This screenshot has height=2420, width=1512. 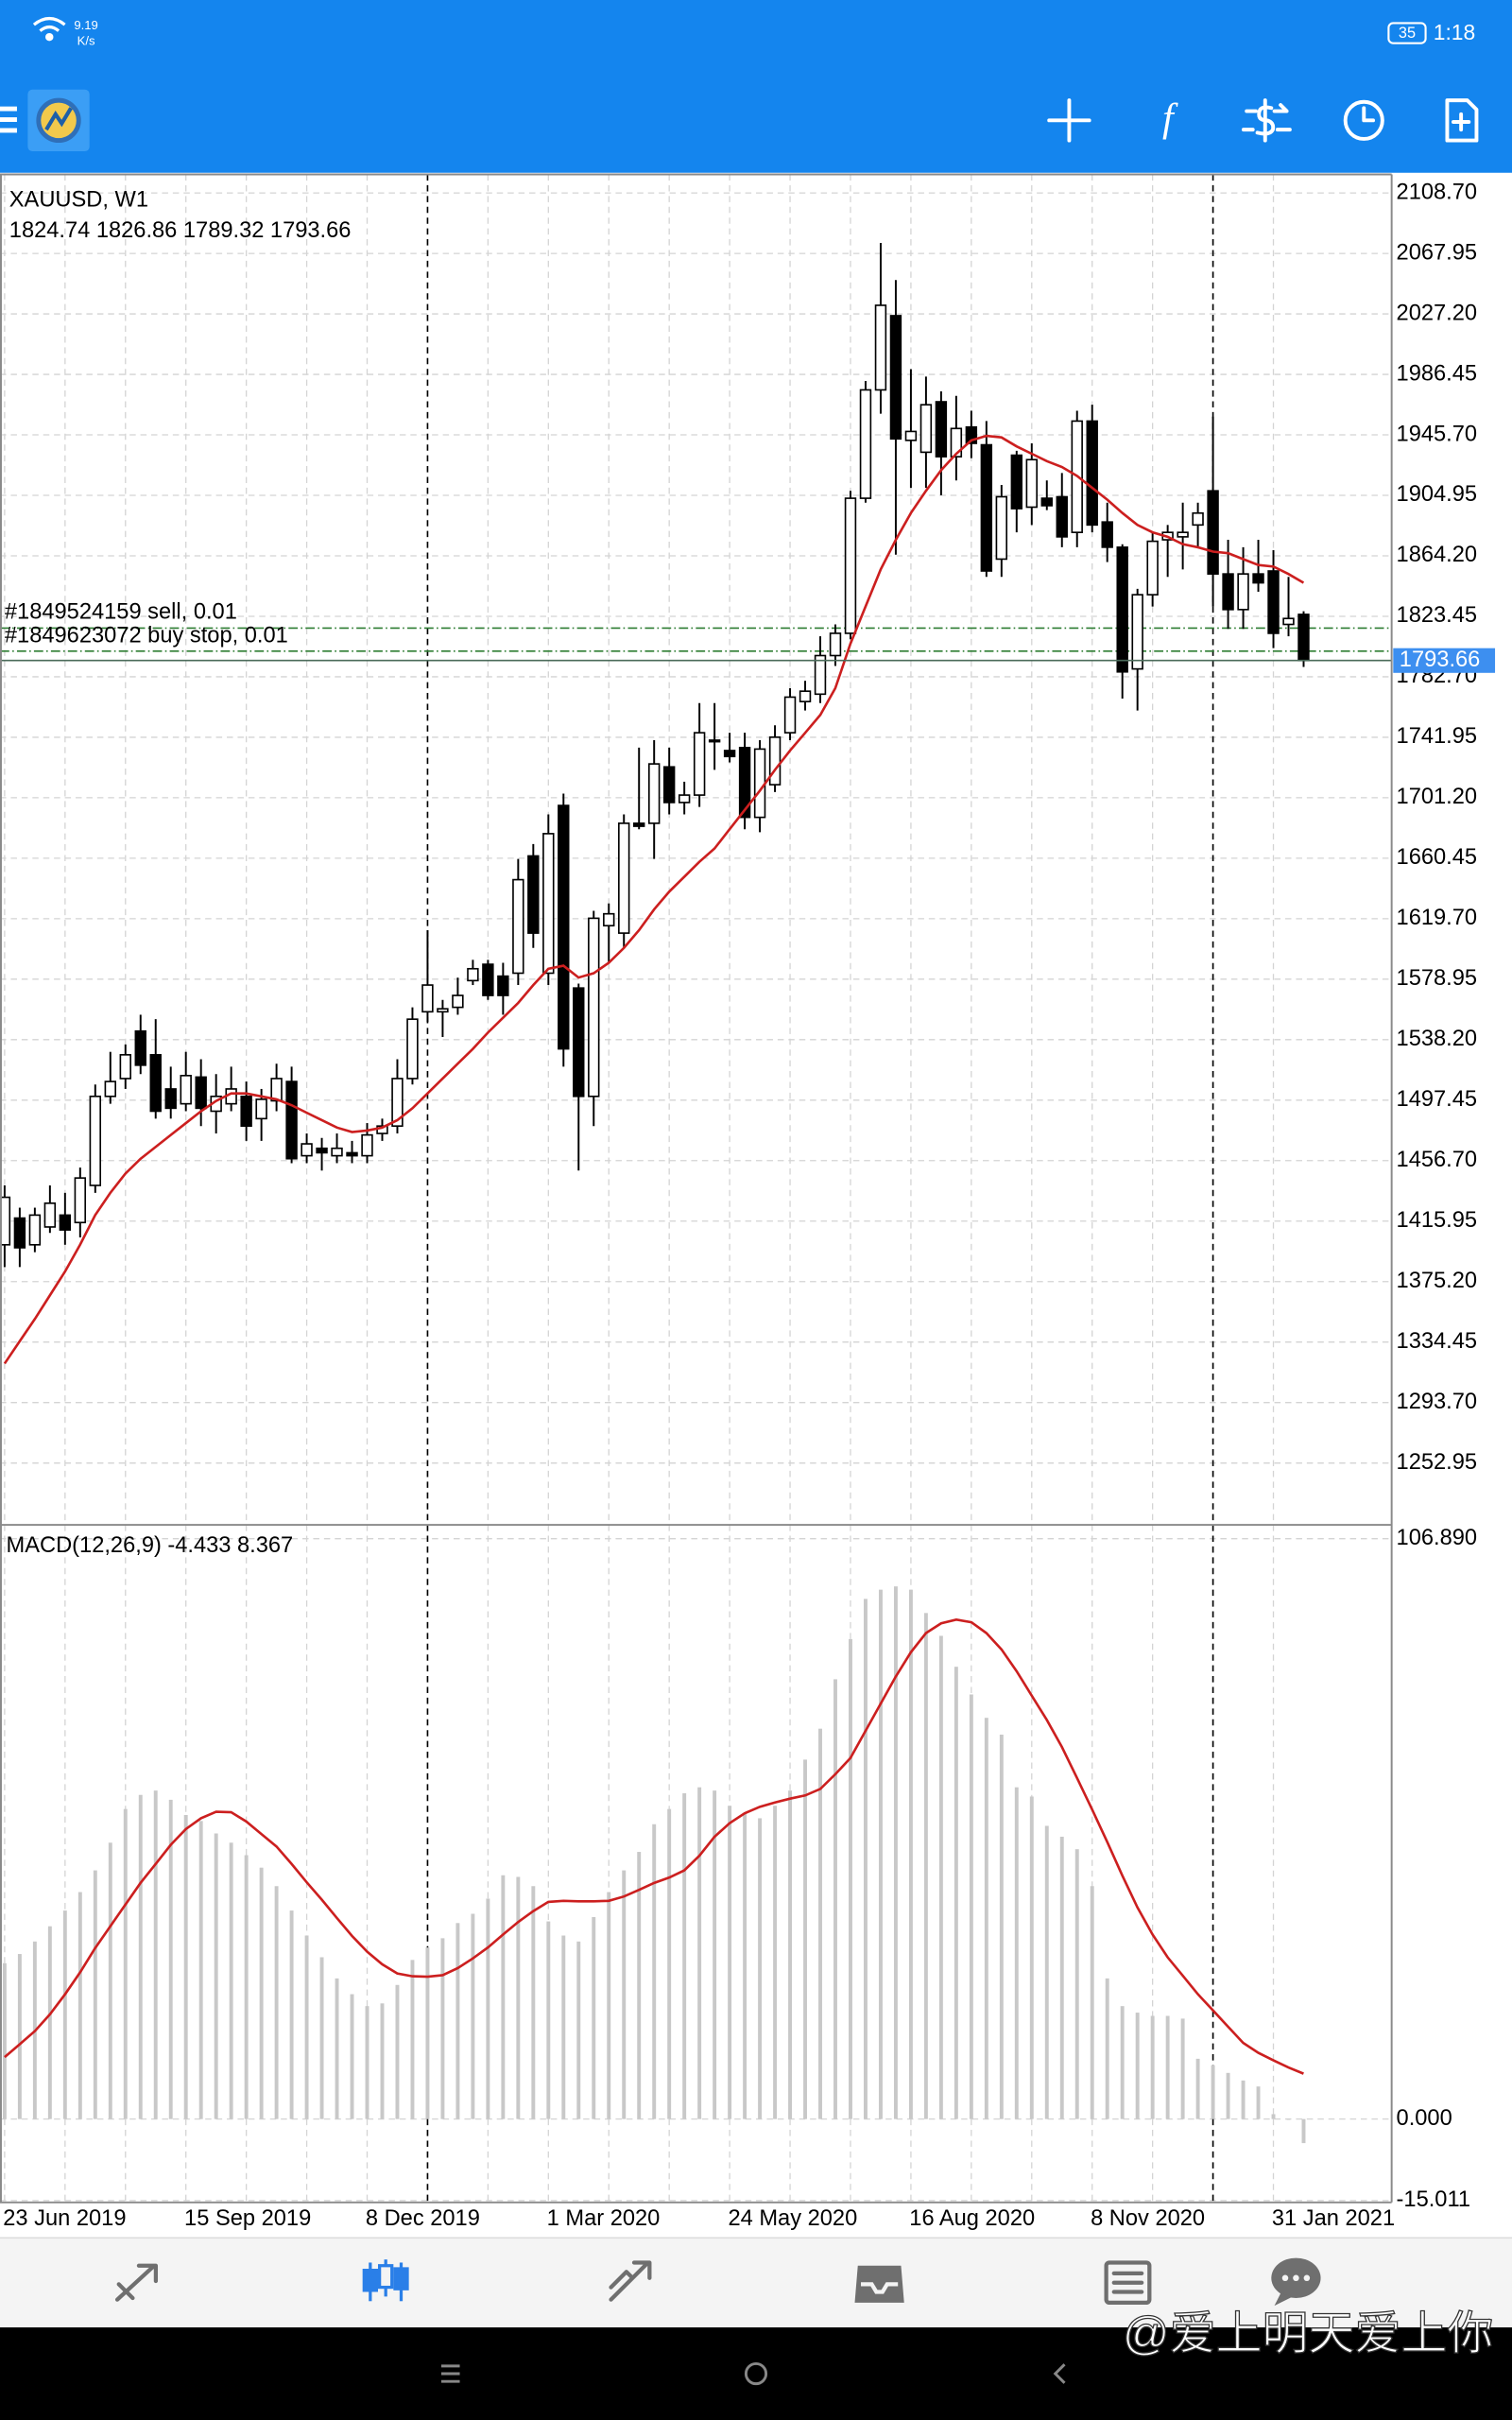 I want to click on y-tick-label: 1334.45, so click(x=1437, y=1341).